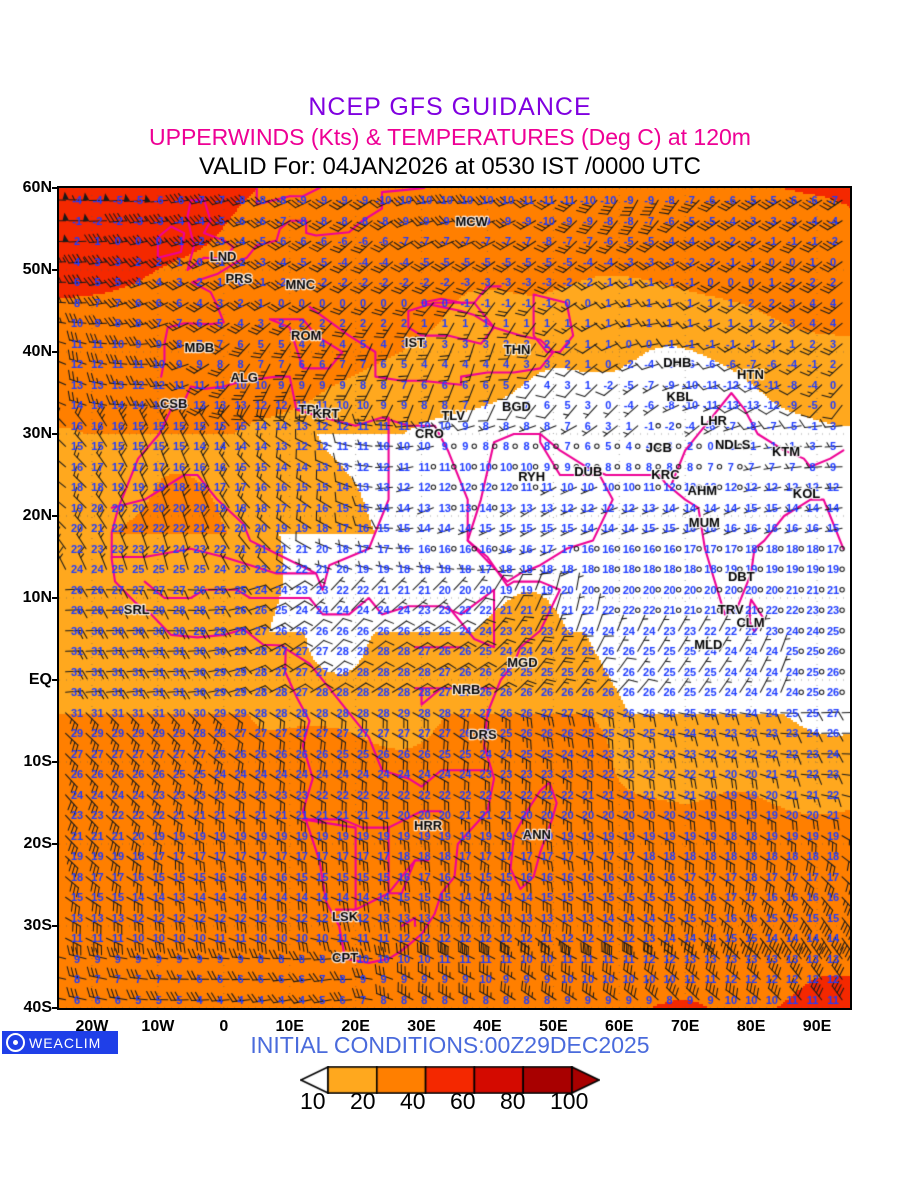 The height and width of the screenshot is (1200, 900). I want to click on x-tick-label: 20E, so click(355, 1026).